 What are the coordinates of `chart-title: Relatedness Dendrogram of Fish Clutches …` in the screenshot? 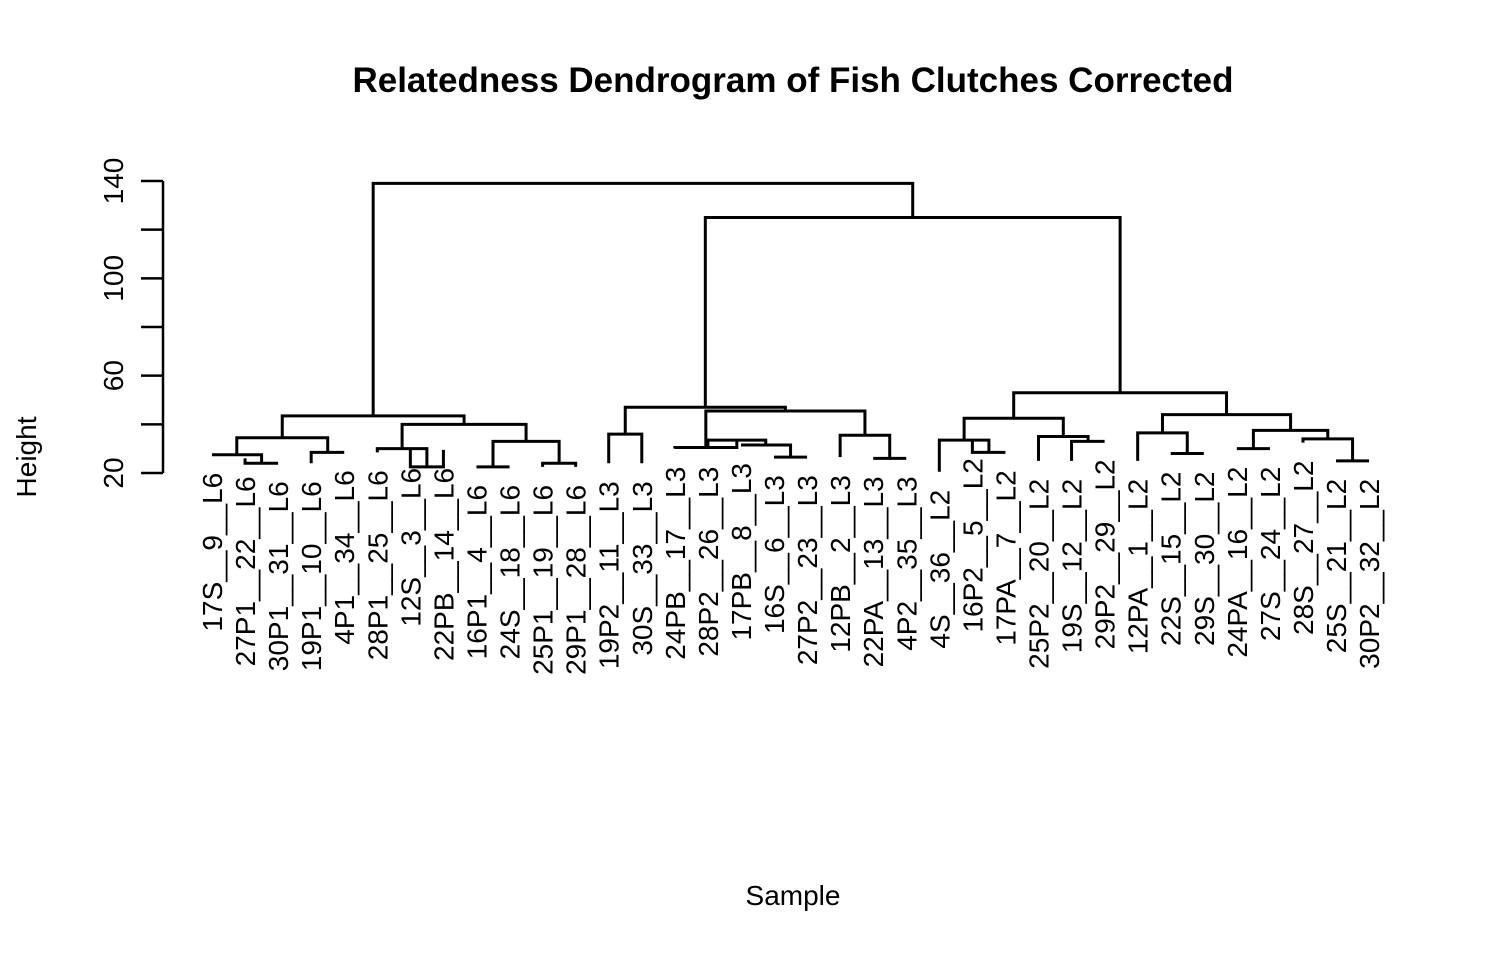 It's located at (792, 80).